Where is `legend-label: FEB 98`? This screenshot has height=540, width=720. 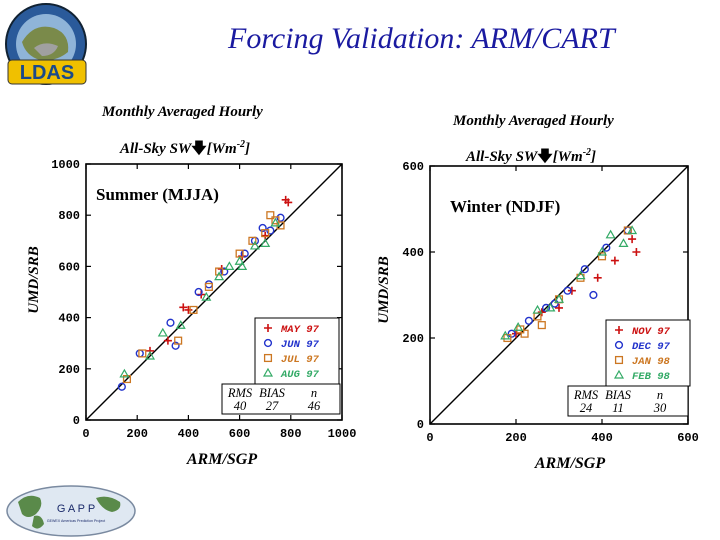
legend-label: FEB 98 is located at coordinates (651, 377).